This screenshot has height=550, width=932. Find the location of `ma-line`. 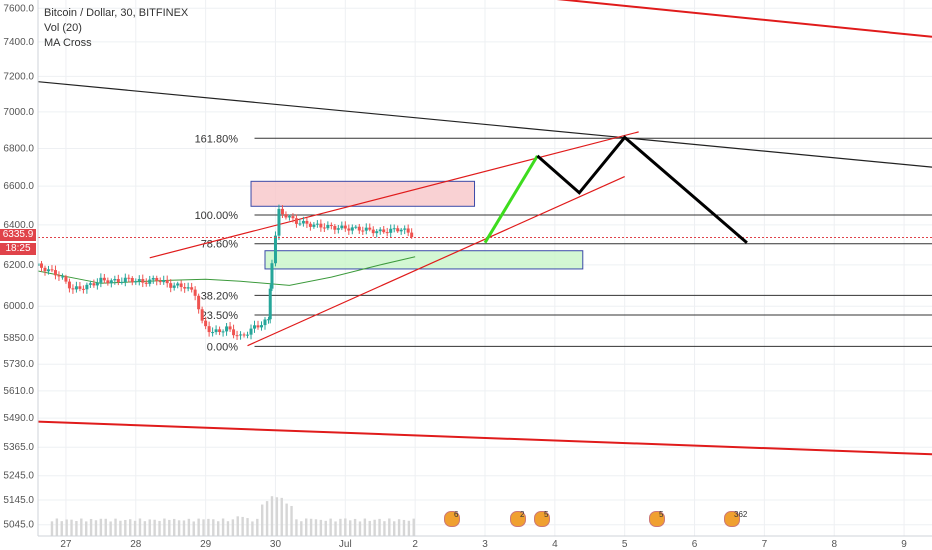

ma-line is located at coordinates (226, 271).